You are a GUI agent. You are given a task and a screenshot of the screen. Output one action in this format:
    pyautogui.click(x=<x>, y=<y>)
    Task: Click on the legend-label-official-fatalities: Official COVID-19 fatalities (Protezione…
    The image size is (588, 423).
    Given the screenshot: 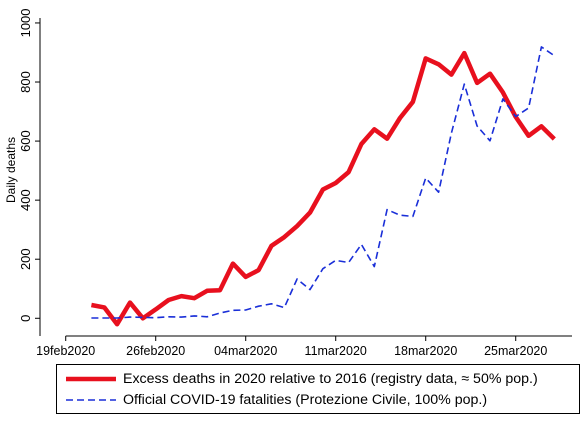 What is the action you would take?
    pyautogui.click(x=305, y=400)
    